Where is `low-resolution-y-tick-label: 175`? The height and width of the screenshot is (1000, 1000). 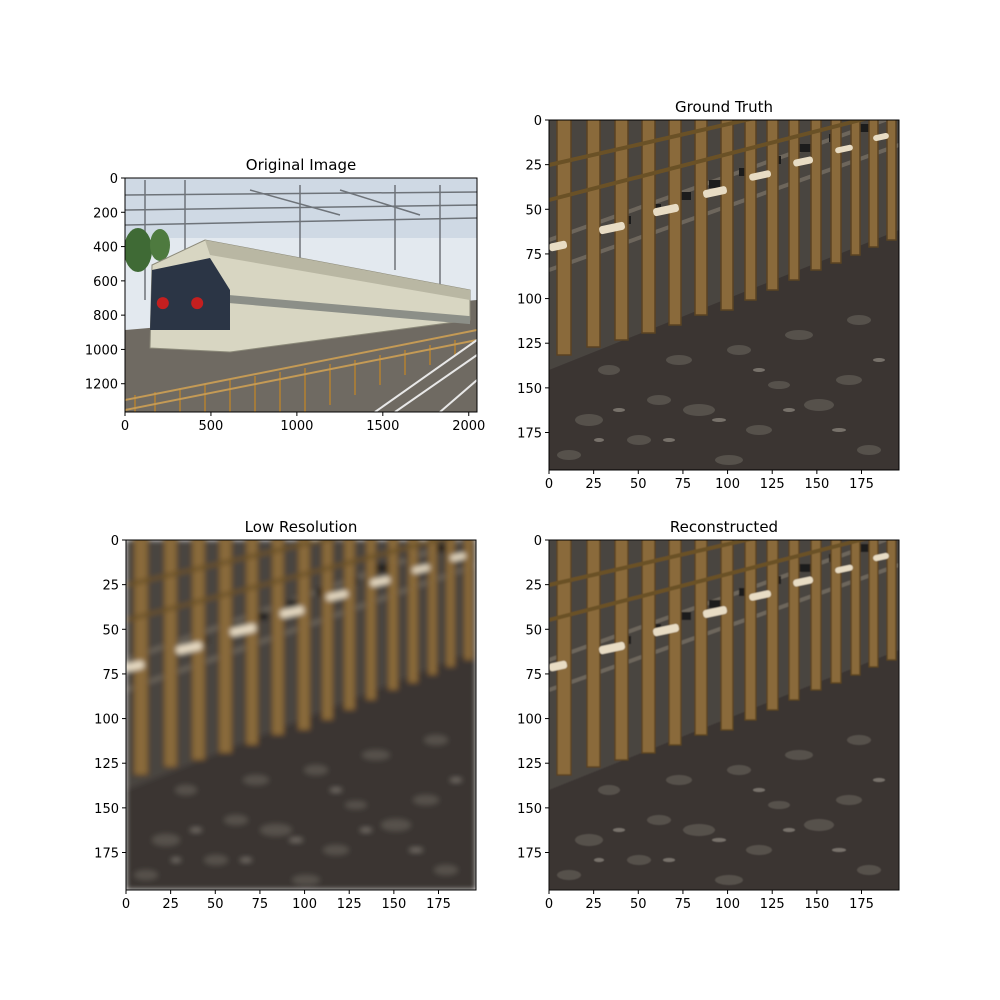 low-resolution-y-tick-label: 175 is located at coordinates (106, 854).